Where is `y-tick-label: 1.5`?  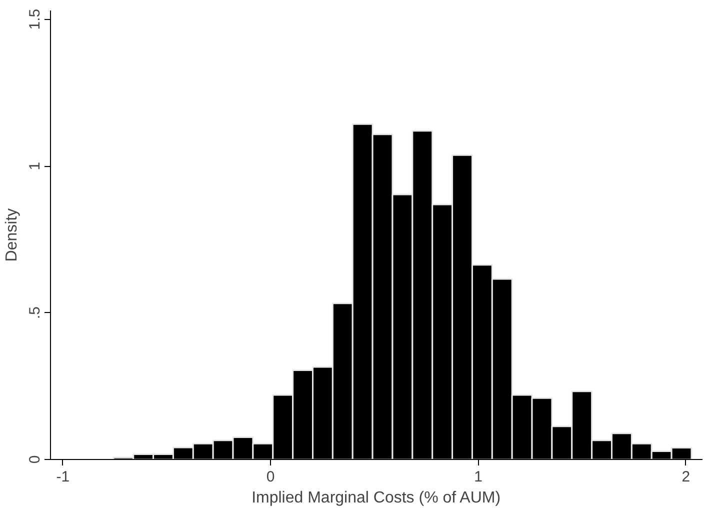 y-tick-label: 1.5 is located at coordinates (35, 19).